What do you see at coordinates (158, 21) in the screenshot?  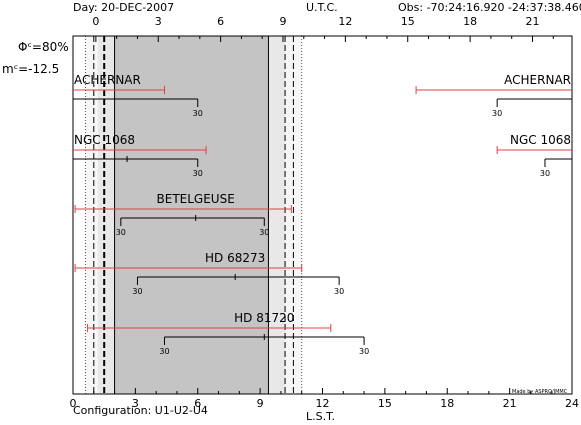 I see `top-tick-label: 3` at bounding box center [158, 21].